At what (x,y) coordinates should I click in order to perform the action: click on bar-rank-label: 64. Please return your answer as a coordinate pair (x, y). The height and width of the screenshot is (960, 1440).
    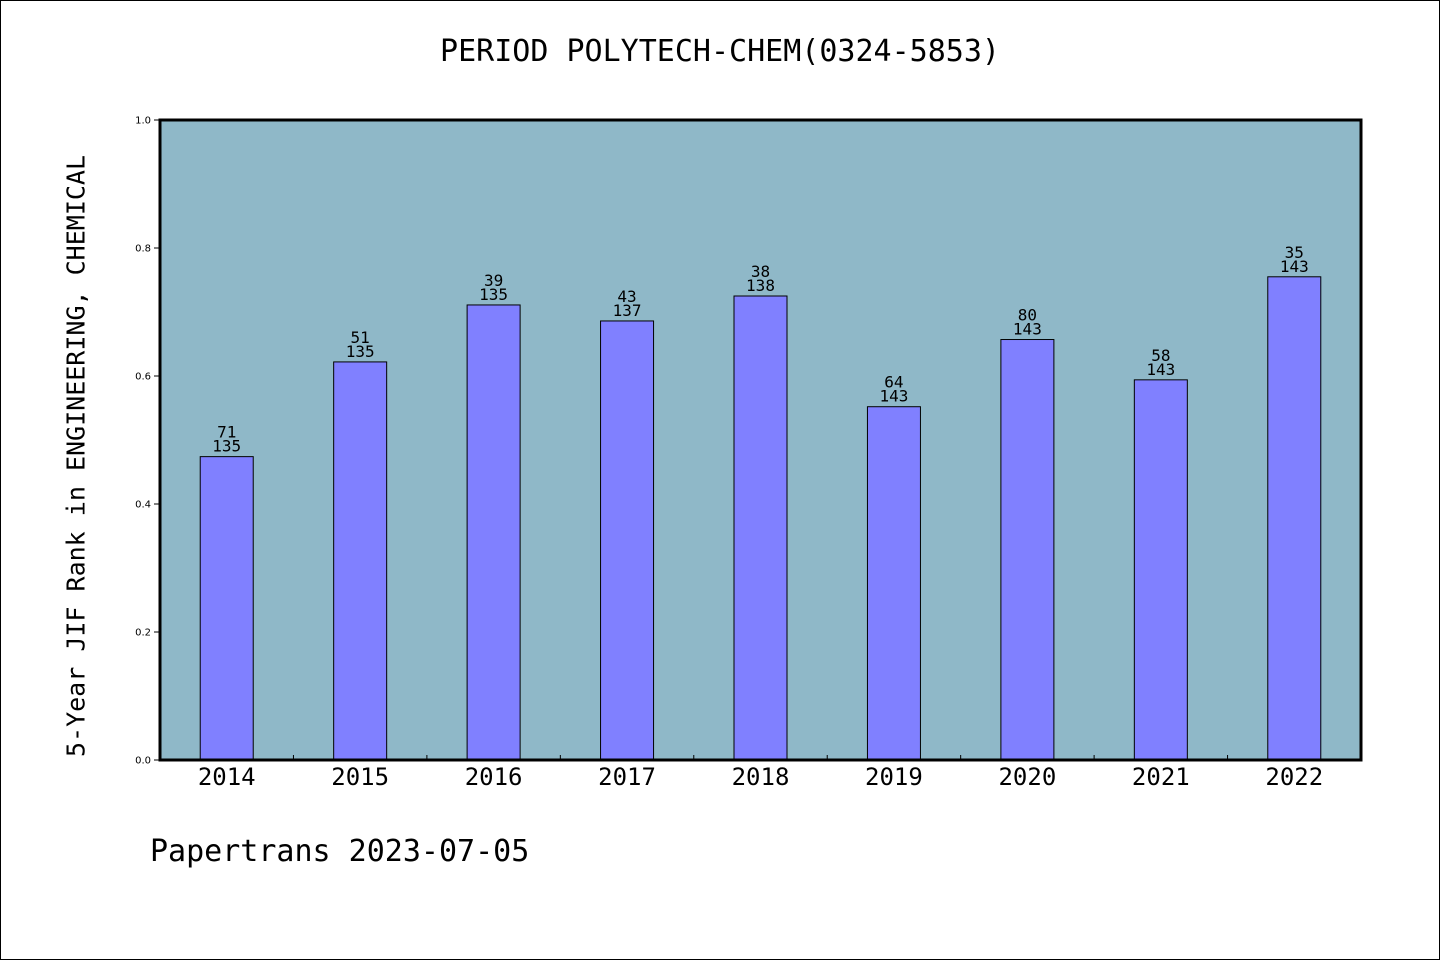
    Looking at the image, I should click on (893, 382).